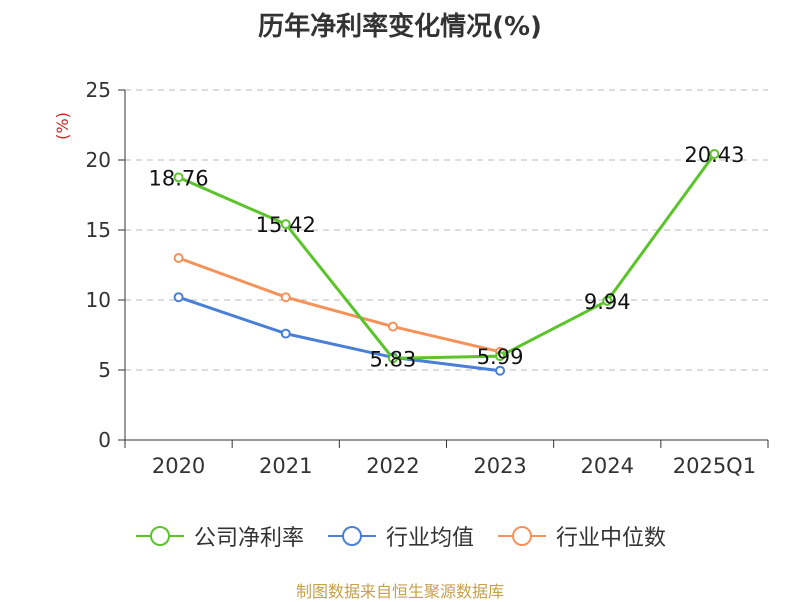 The width and height of the screenshot is (800, 602). I want to click on y-tick-label: 0, so click(104, 440).